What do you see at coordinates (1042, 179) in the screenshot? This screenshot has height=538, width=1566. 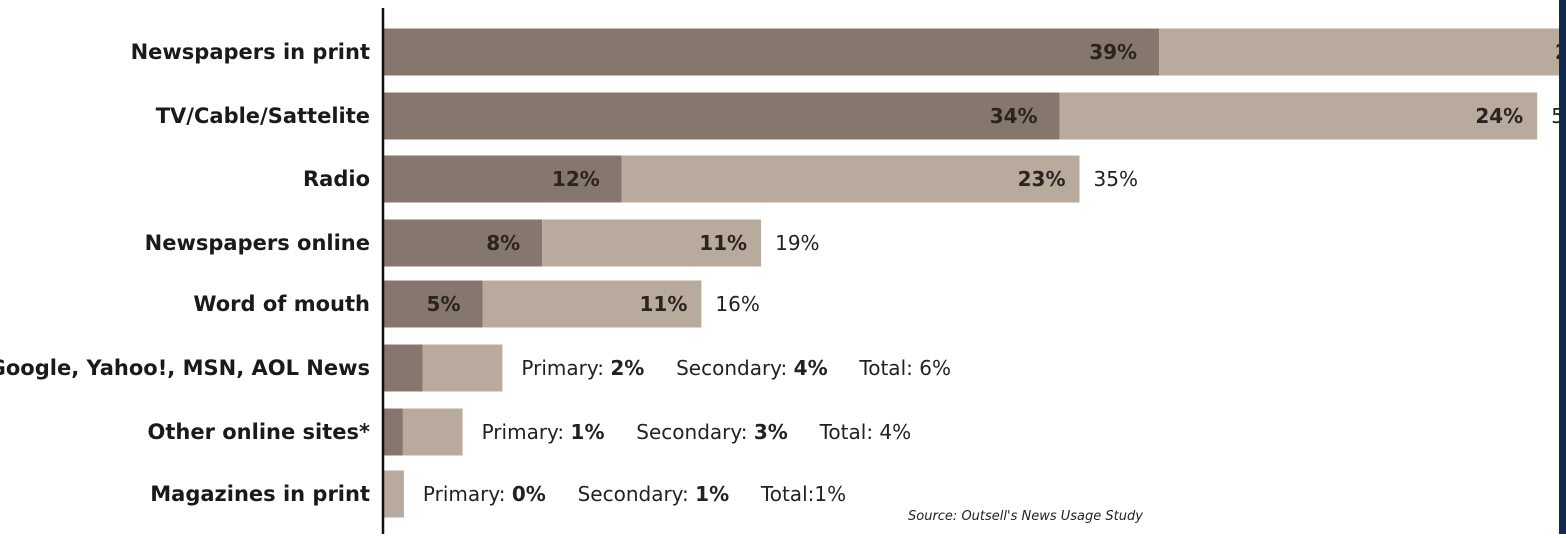 I see `data-label-secondary: 23%` at bounding box center [1042, 179].